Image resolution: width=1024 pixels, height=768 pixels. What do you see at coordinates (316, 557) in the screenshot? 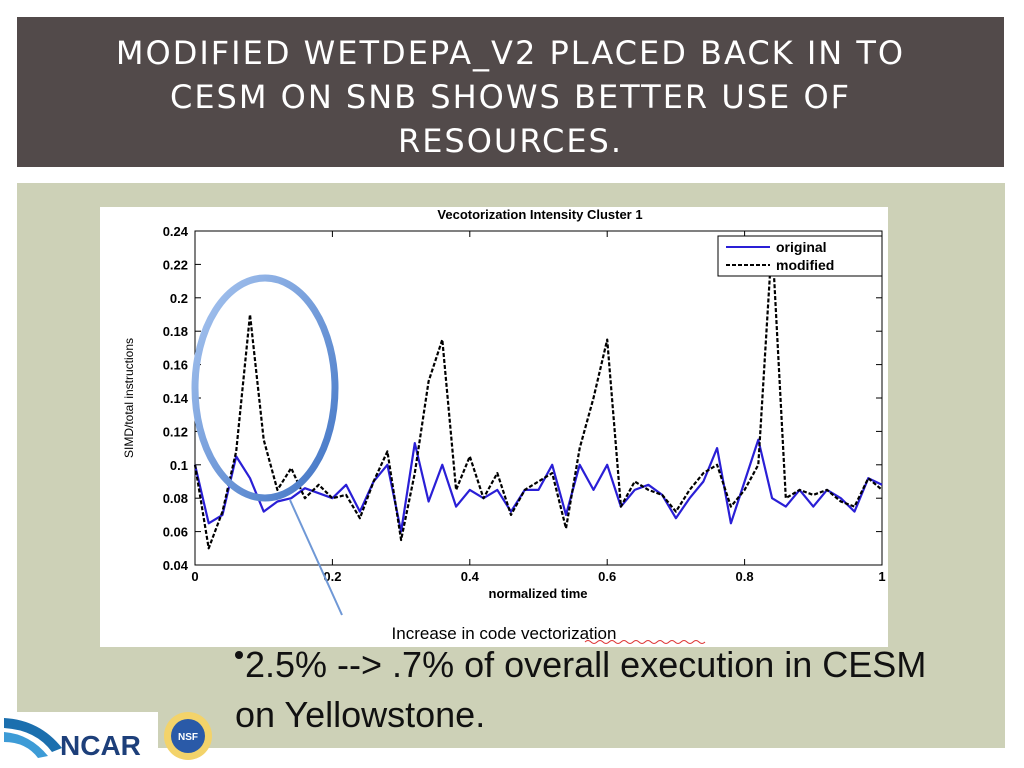
I see `pointer-arrow` at bounding box center [316, 557].